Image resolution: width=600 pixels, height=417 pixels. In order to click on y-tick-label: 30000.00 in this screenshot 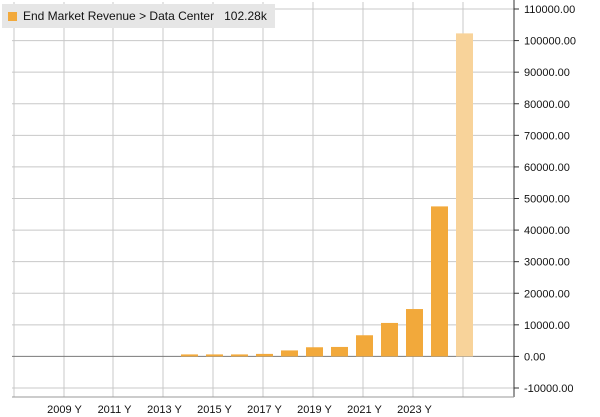, I will do `click(547, 263)`.